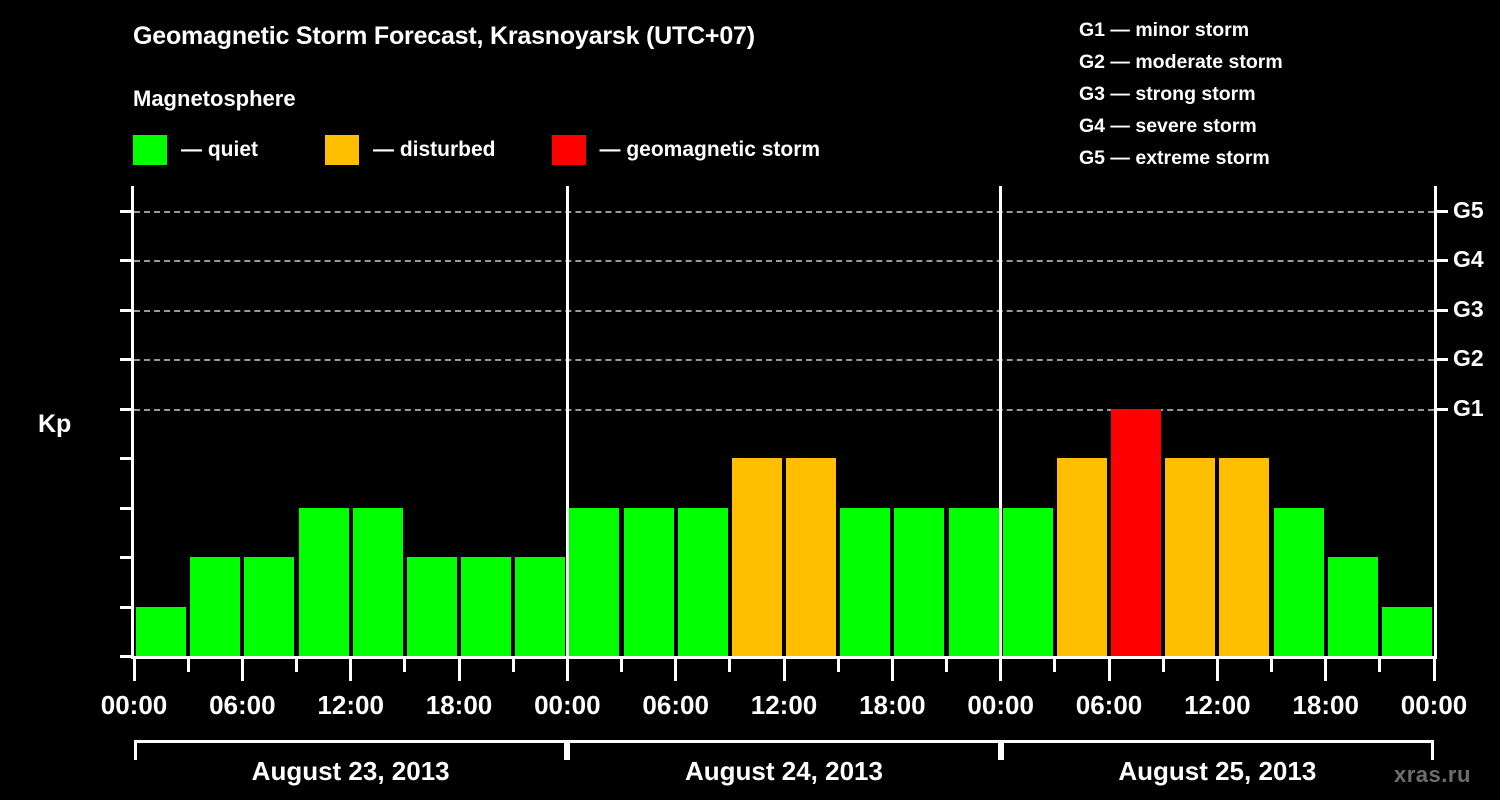  What do you see at coordinates (434, 149) in the screenshot?
I see `legend-label-disturbed: — disturbed` at bounding box center [434, 149].